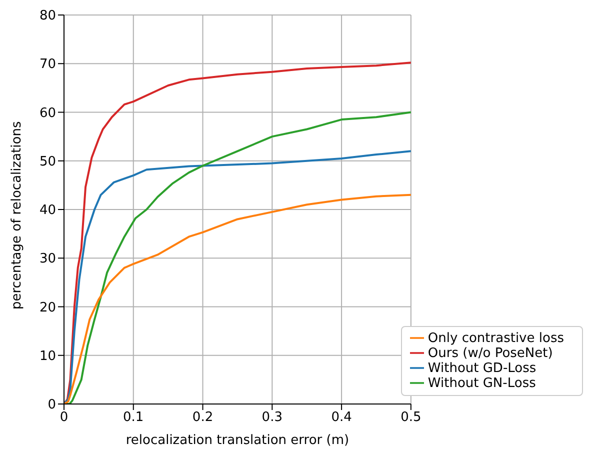  What do you see at coordinates (47, 113) in the screenshot?
I see `y-tick-label: 60` at bounding box center [47, 113].